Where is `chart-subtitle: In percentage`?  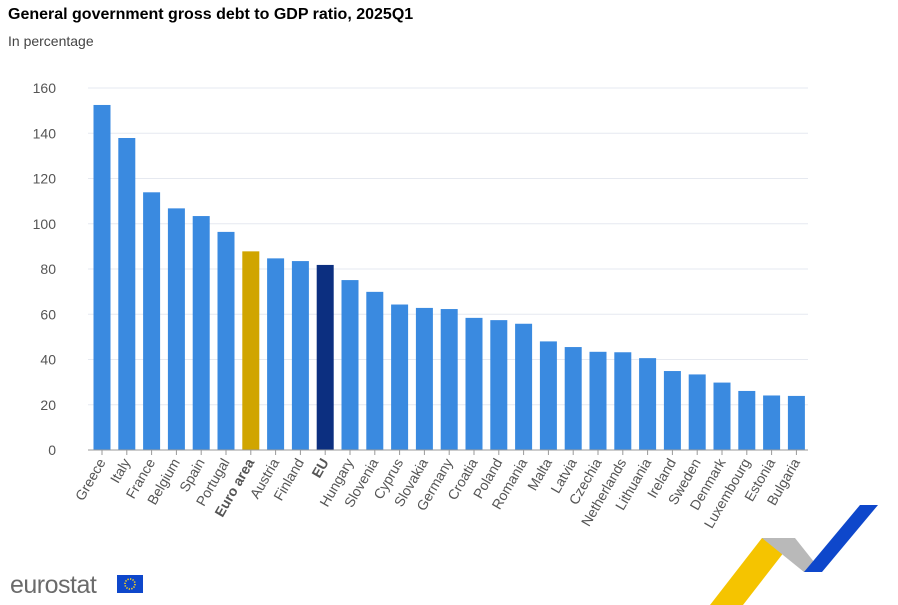
chart-subtitle: In percentage is located at coordinates (51, 41).